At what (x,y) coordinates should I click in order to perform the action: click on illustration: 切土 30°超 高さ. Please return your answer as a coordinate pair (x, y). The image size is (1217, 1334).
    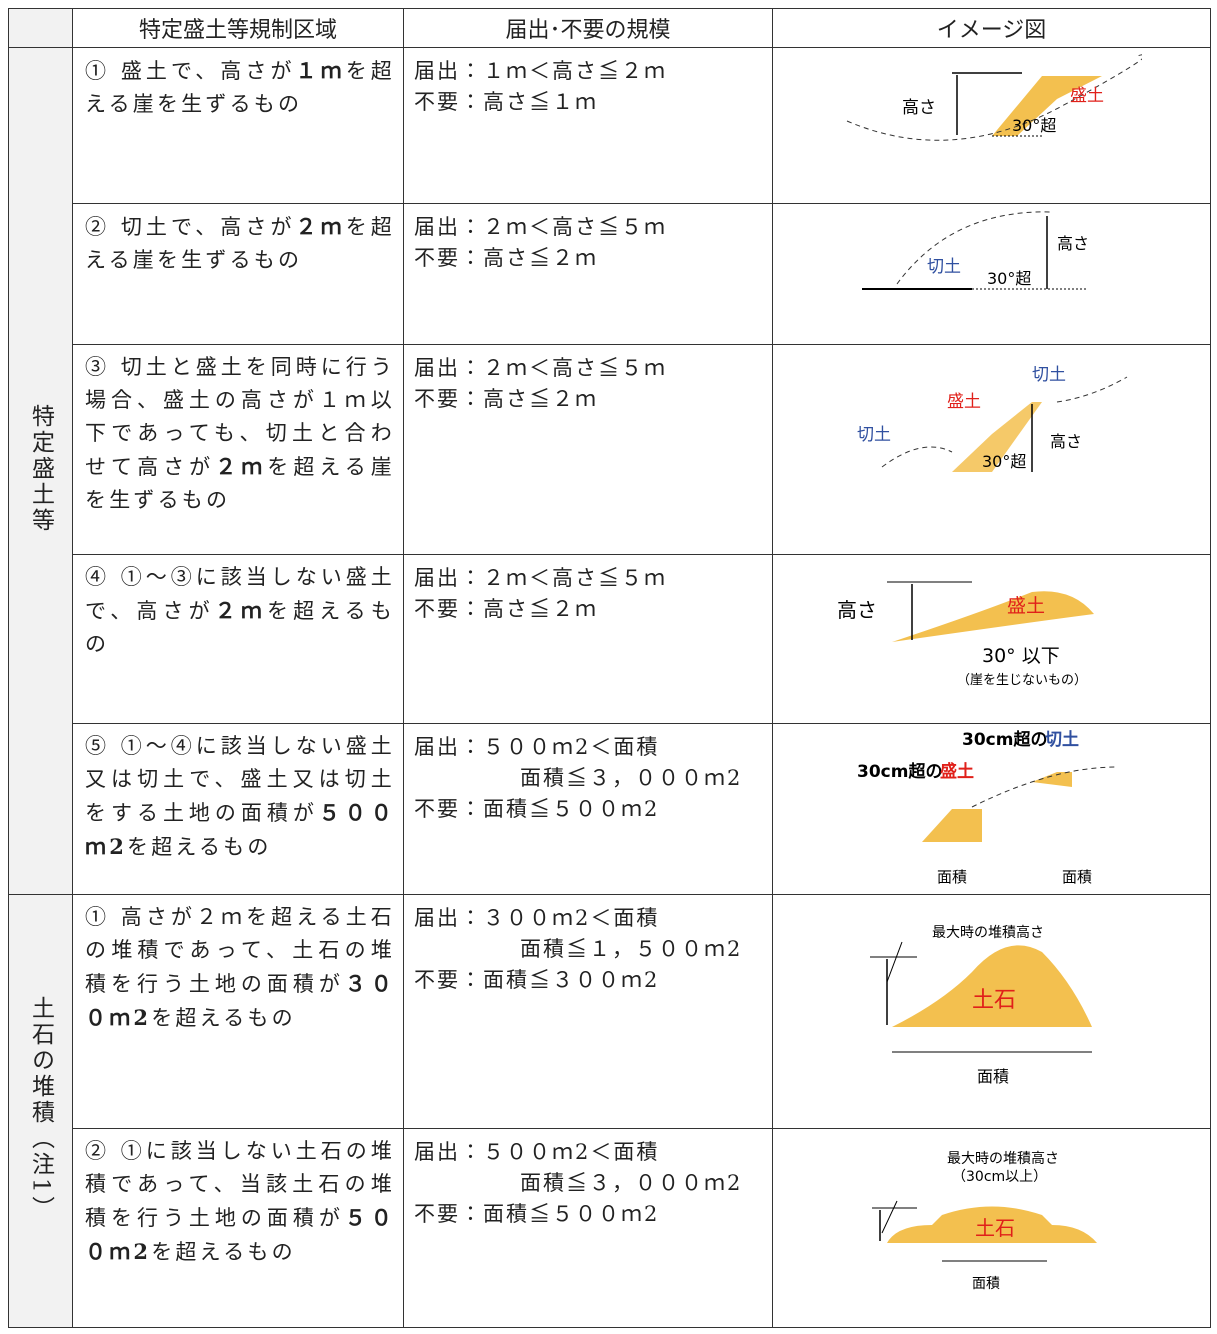
    Looking at the image, I should click on (989, 272).